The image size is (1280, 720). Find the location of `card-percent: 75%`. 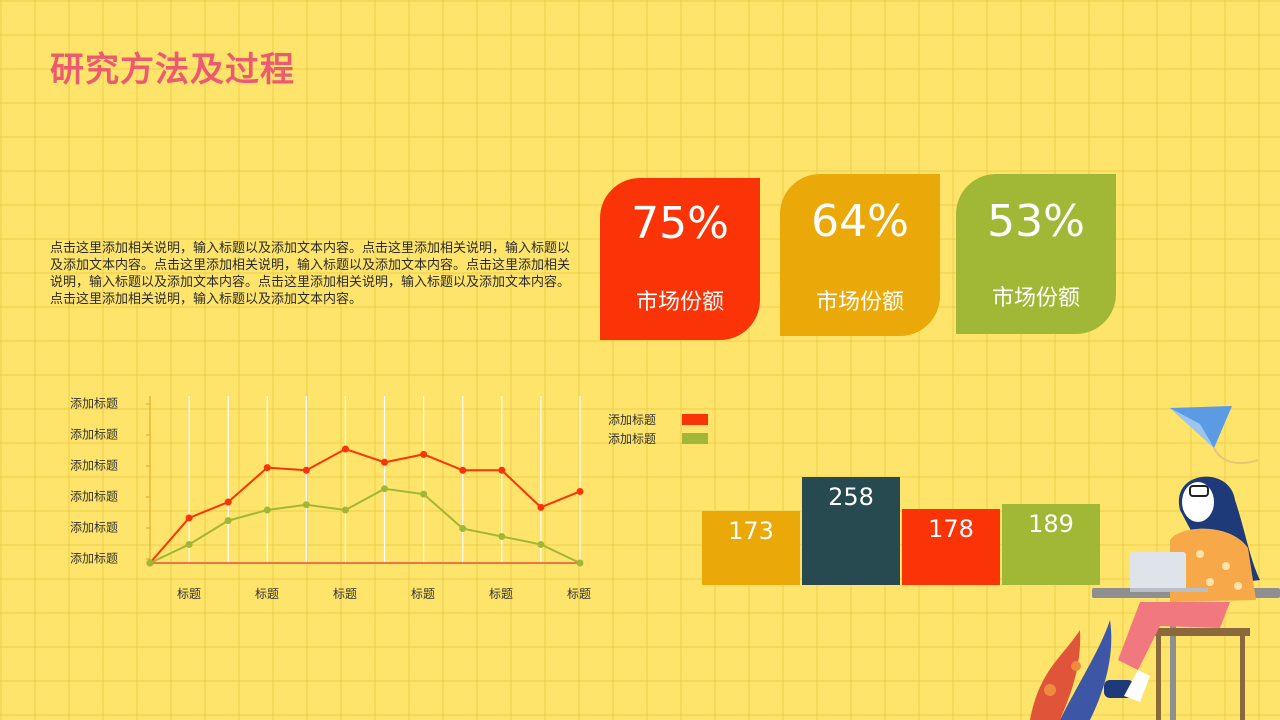

card-percent: 75% is located at coordinates (680, 223).